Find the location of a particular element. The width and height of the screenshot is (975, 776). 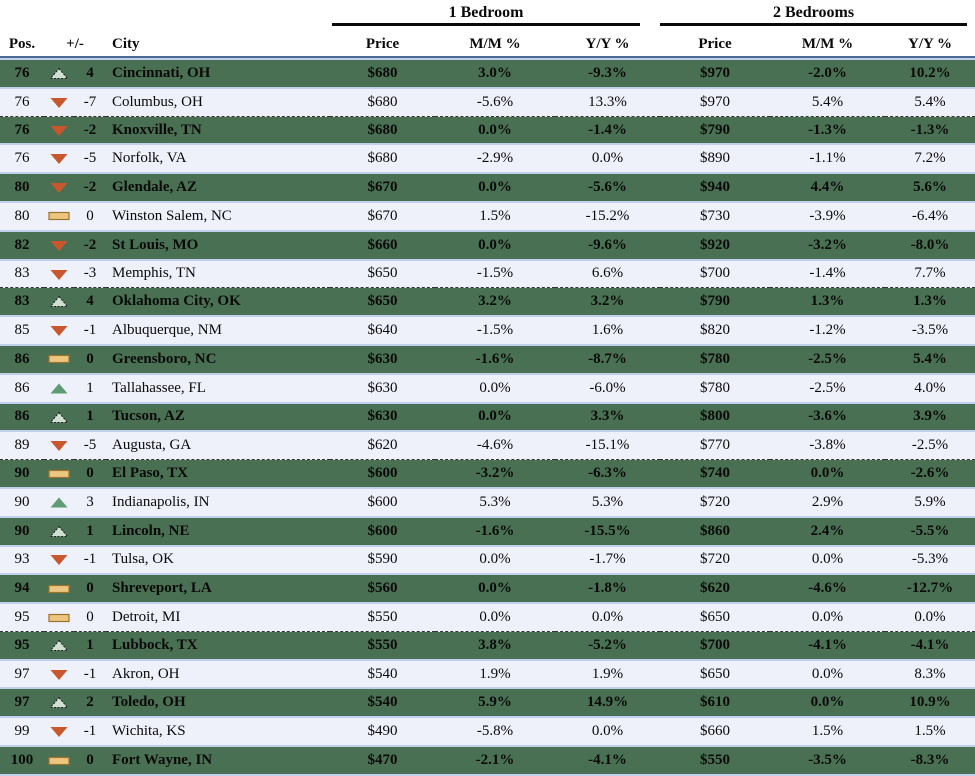

price-2br-cell: $940 is located at coordinates (715, 189).